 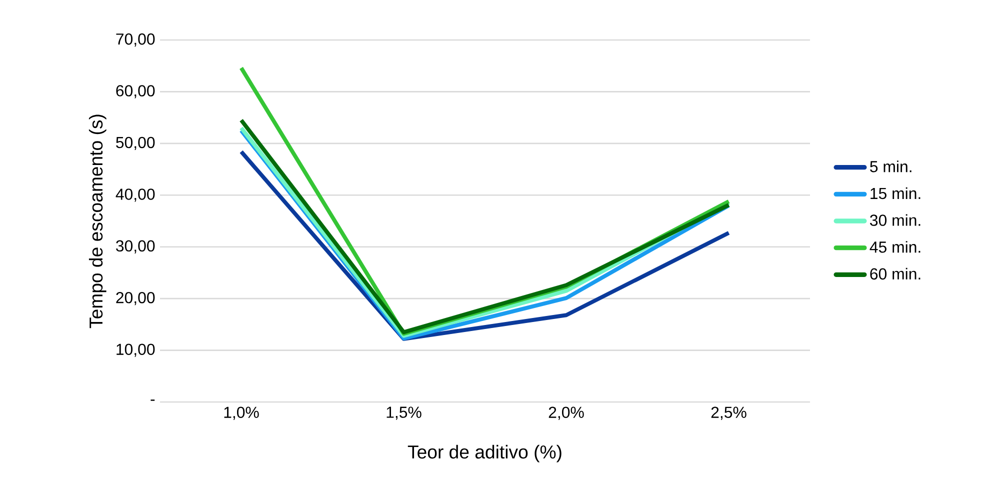 What do you see at coordinates (135, 40) in the screenshot?
I see `y-tick-label: 70,00` at bounding box center [135, 40].